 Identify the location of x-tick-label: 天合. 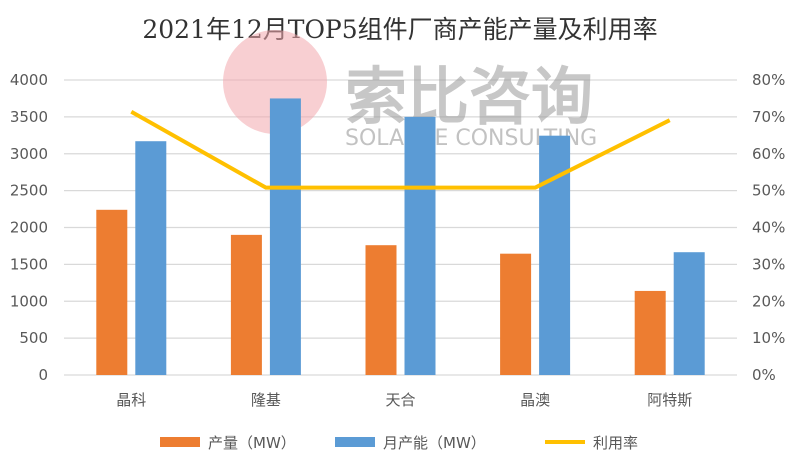
(400, 400).